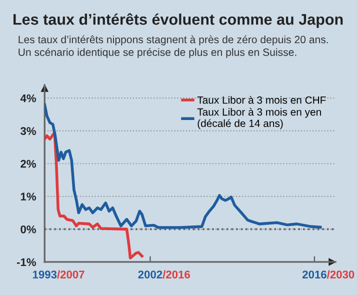 The height and width of the screenshot is (295, 357). What do you see at coordinates (173, 46) in the screenshot?
I see `chart-subtitle: Les taux d’intérêts nippons stagnent à près de zéro depuis 20 ans. Un scénario identique se précise de plus en plus en Suisse.` at bounding box center [173, 46].